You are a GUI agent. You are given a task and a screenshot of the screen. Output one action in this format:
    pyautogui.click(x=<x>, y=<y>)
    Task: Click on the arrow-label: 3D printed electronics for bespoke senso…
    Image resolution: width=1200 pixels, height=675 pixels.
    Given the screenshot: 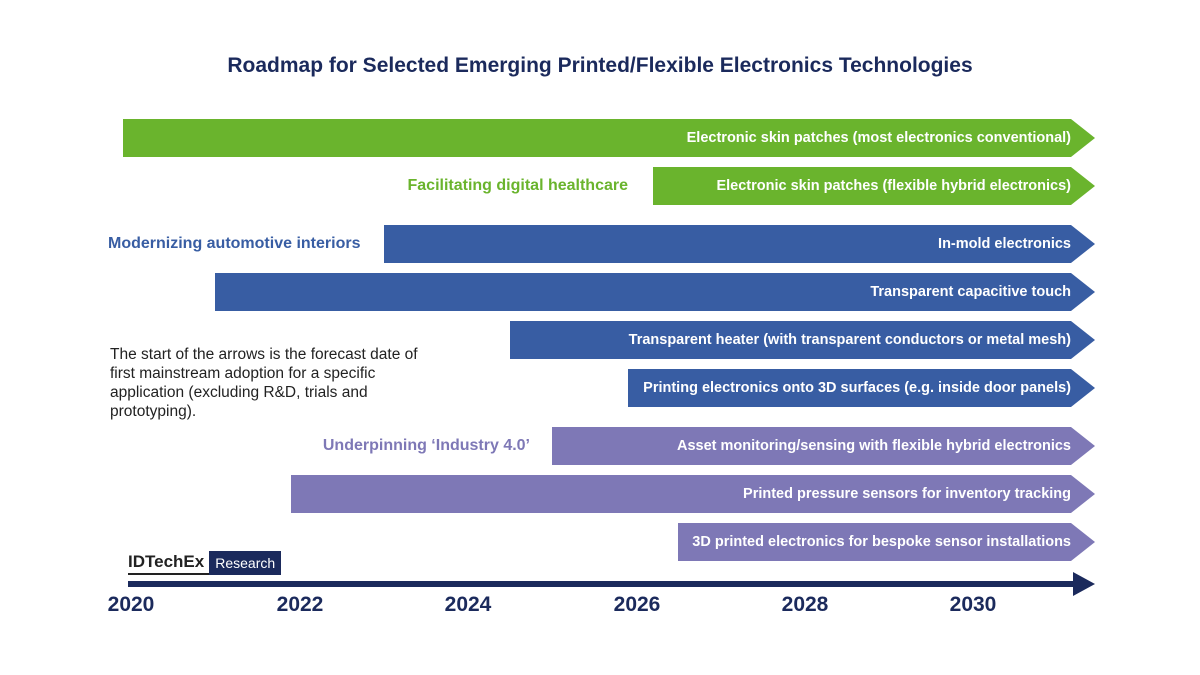 What is the action you would take?
    pyautogui.click(x=881, y=542)
    